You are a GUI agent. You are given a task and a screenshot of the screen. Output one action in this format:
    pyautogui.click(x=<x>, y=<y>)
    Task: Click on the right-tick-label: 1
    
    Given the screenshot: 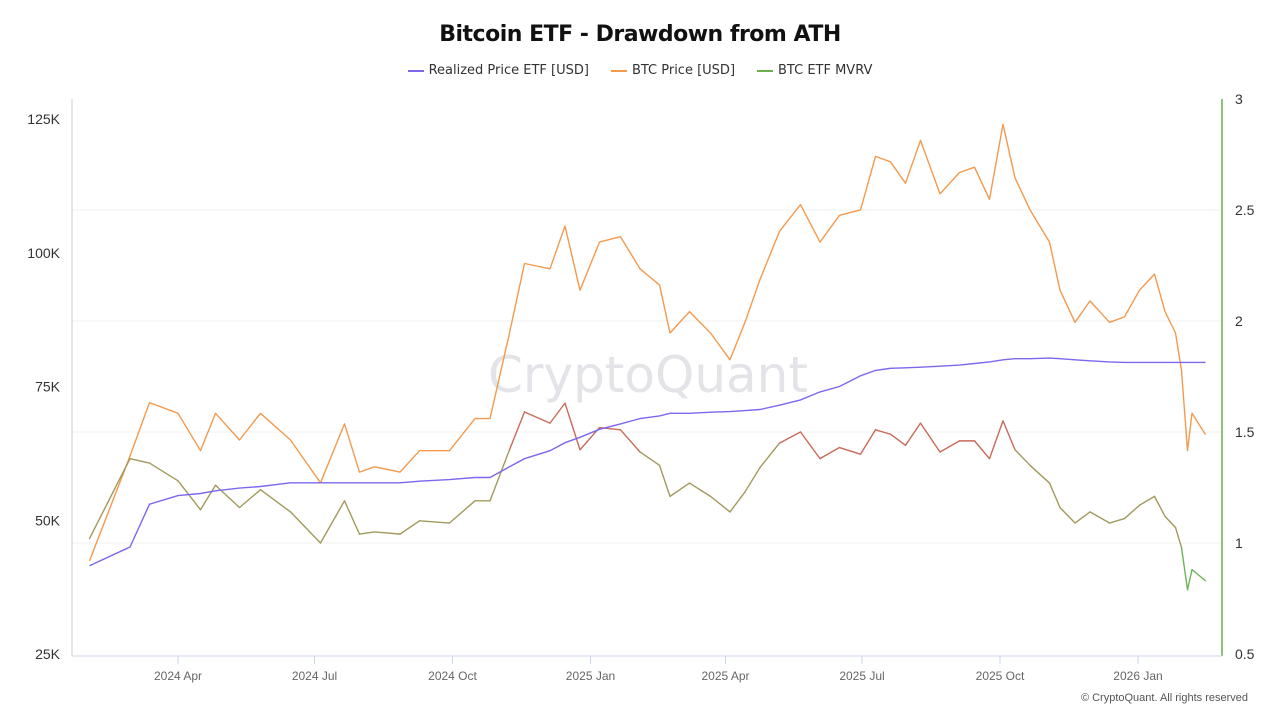 What is the action you would take?
    pyautogui.click(x=1239, y=543)
    